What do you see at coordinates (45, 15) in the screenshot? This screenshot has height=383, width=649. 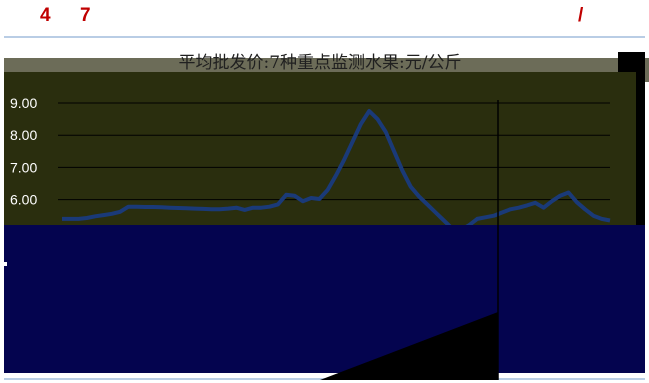 I see `header-number-4: 4` at bounding box center [45, 15].